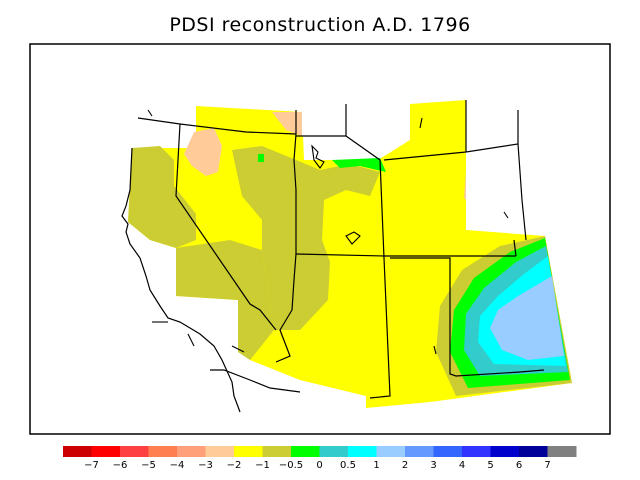 The height and width of the screenshot is (480, 640). I want to click on legend-tick-label: −7, so click(91, 465).